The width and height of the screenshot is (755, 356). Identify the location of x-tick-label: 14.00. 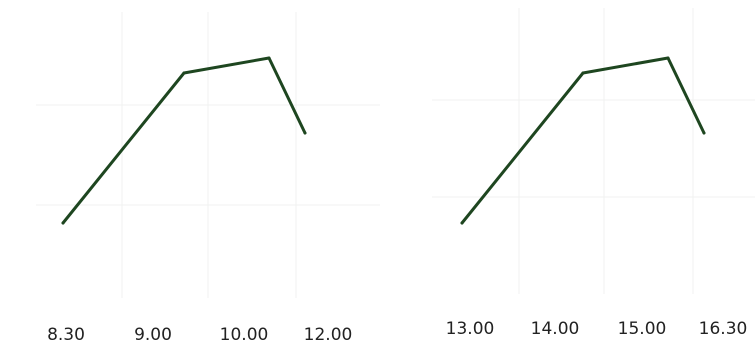
(555, 329).